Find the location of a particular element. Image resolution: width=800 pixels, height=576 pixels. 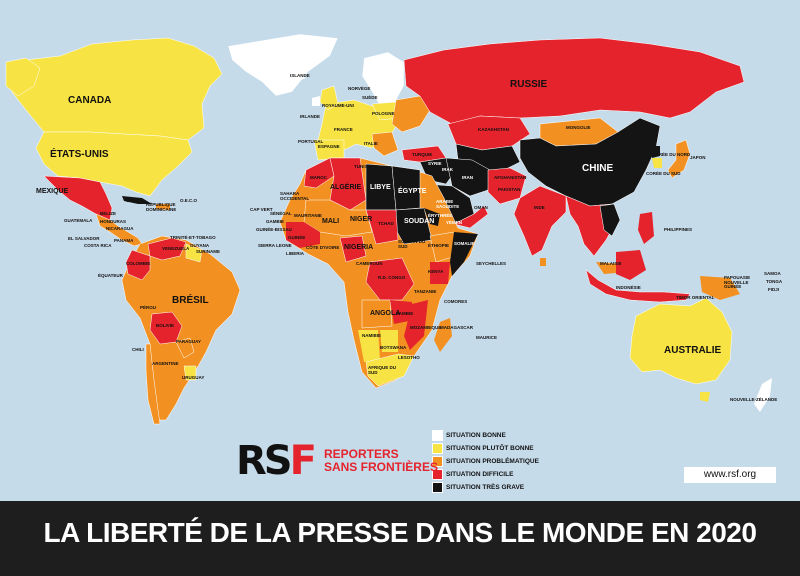

rsf-logo: RSF REPORTERS SANS FRONTIÈRES is located at coordinates (337, 461).